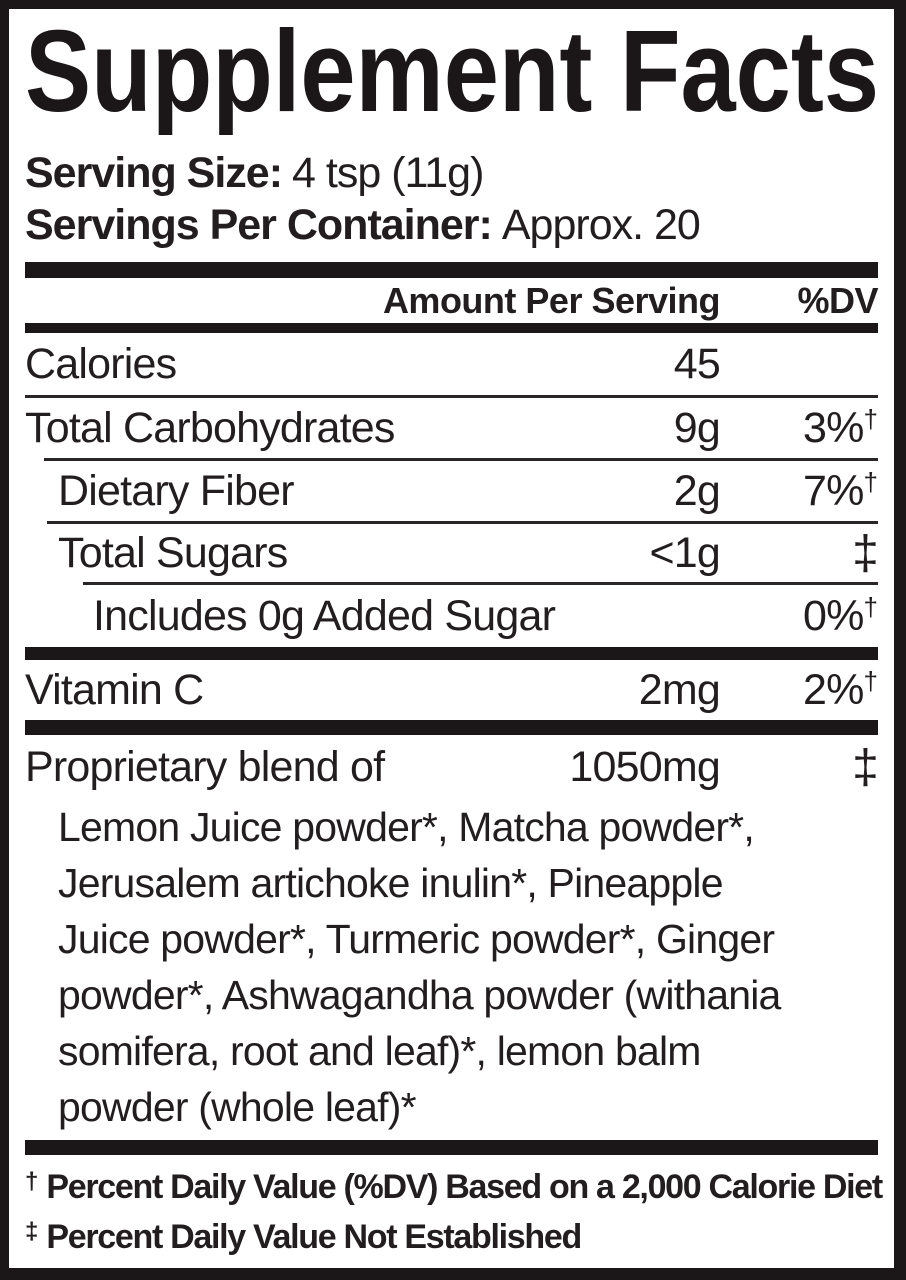 This screenshot has width=906, height=1280. Describe the element at coordinates (205, 766) in the screenshot. I see `nutrient-name: Proprietary blend of` at that location.